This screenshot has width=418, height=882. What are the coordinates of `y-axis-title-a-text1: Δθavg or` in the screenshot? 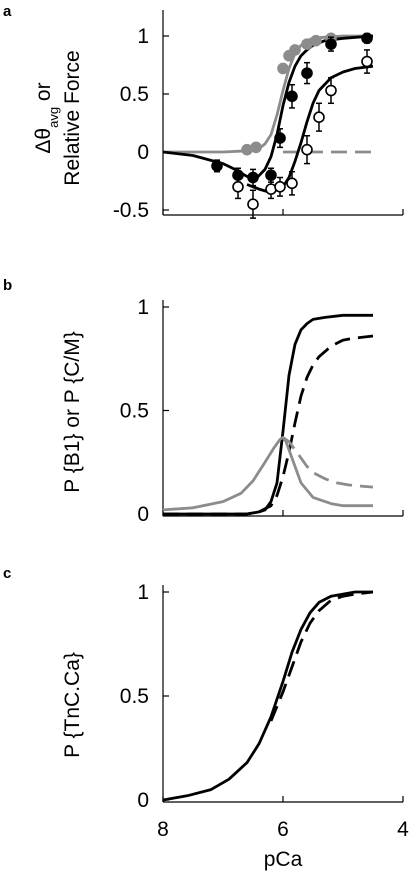 It's located at (46, 117).